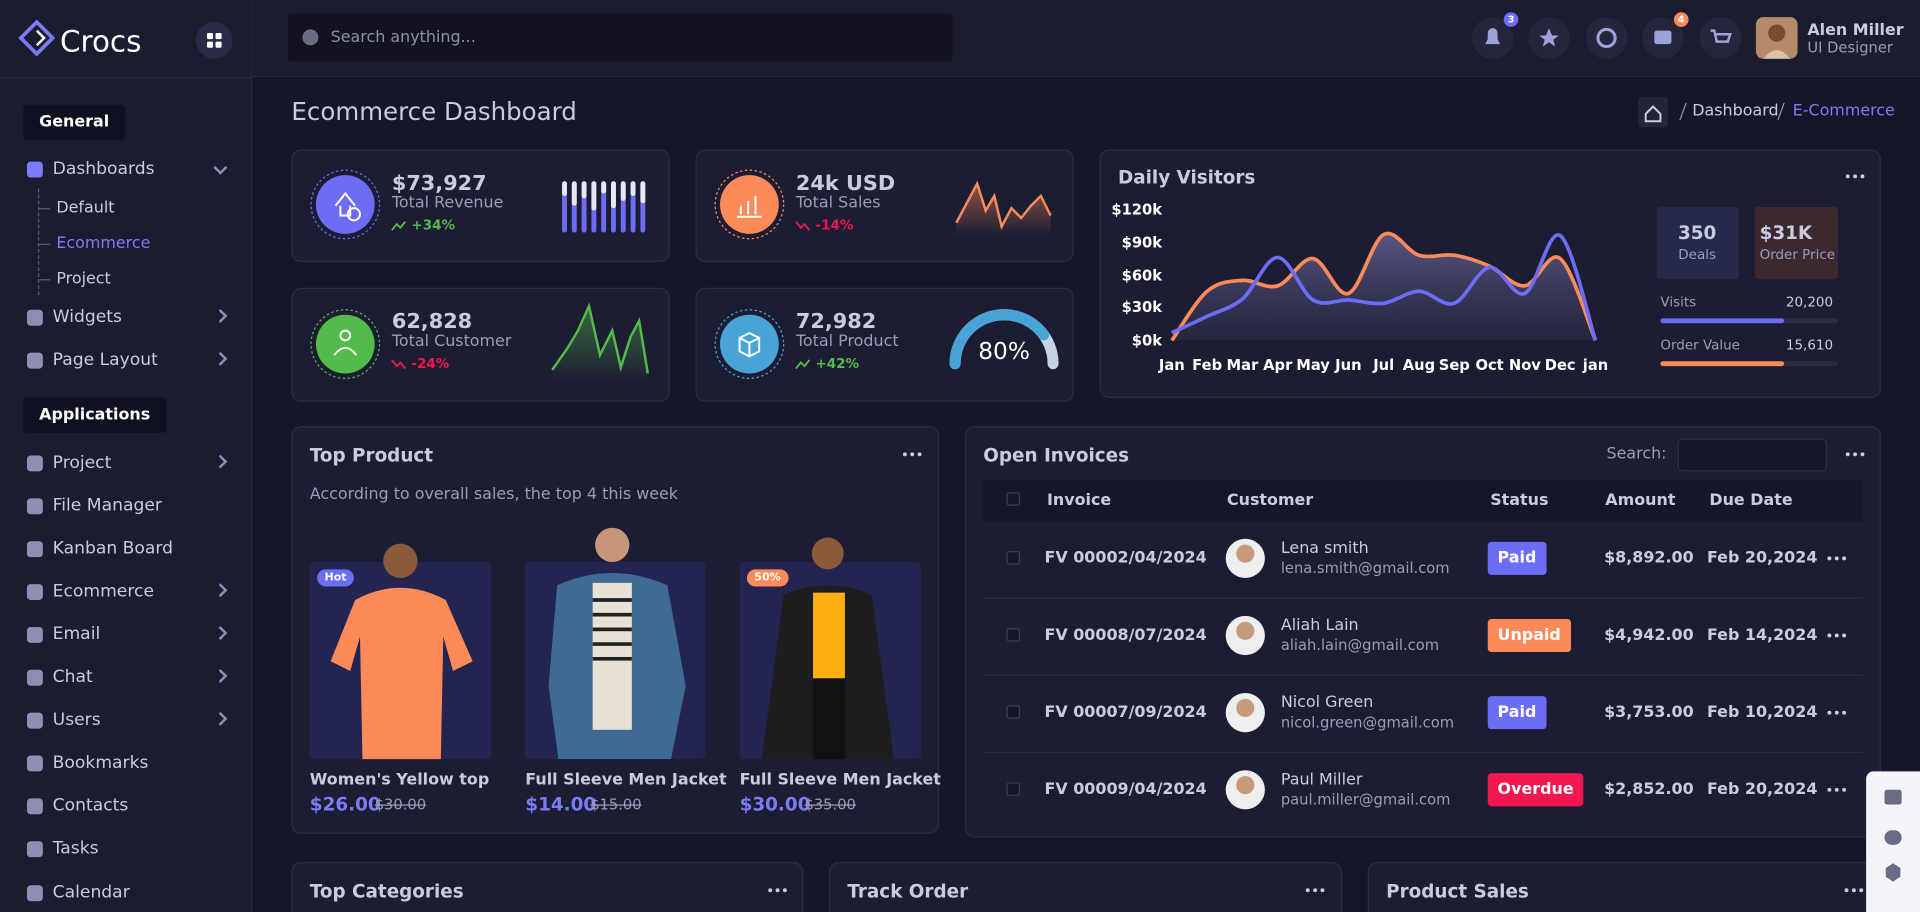 Image resolution: width=1920 pixels, height=912 pixels. What do you see at coordinates (72, 677) in the screenshot?
I see `menu-item: Chat` at bounding box center [72, 677].